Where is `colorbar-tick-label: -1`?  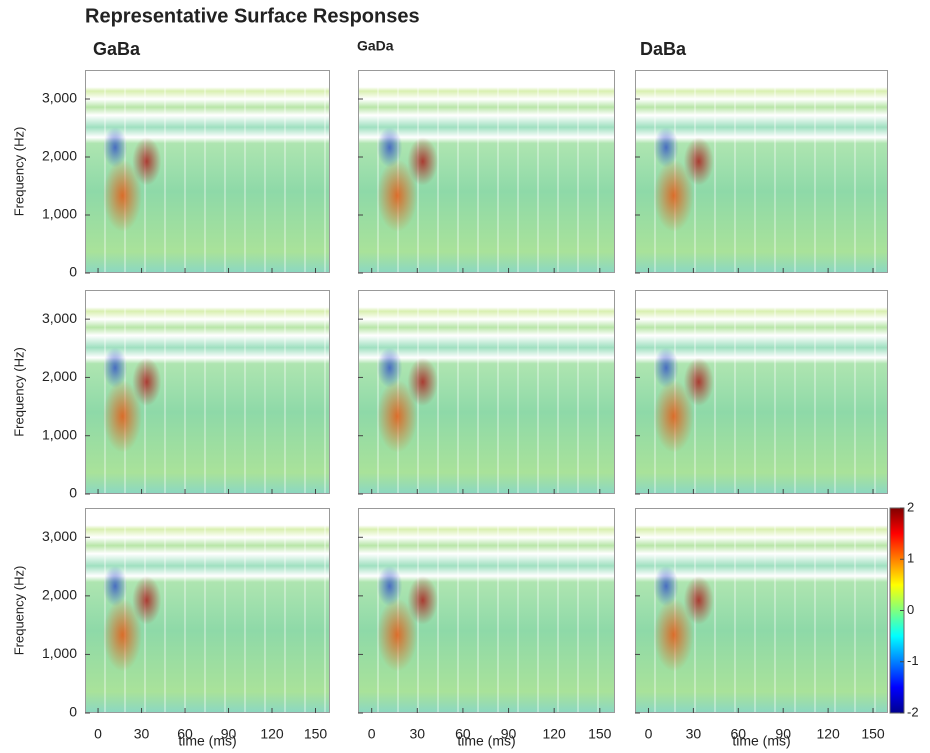 colorbar-tick-label: -1 is located at coordinates (913, 660).